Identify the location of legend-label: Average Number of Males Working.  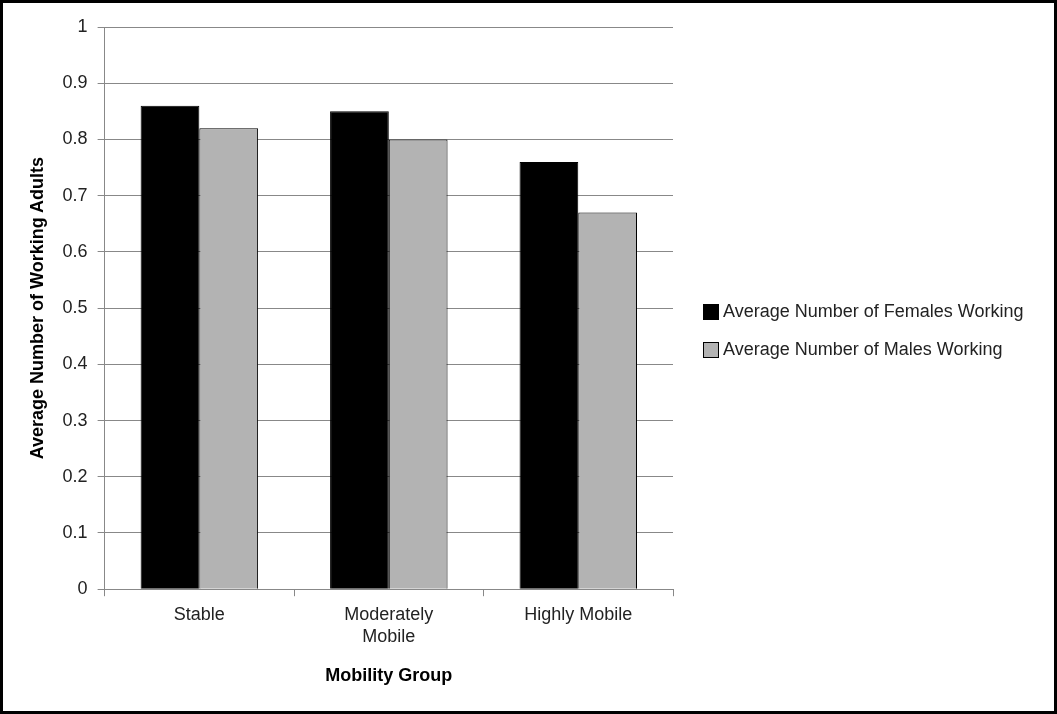
(863, 349).